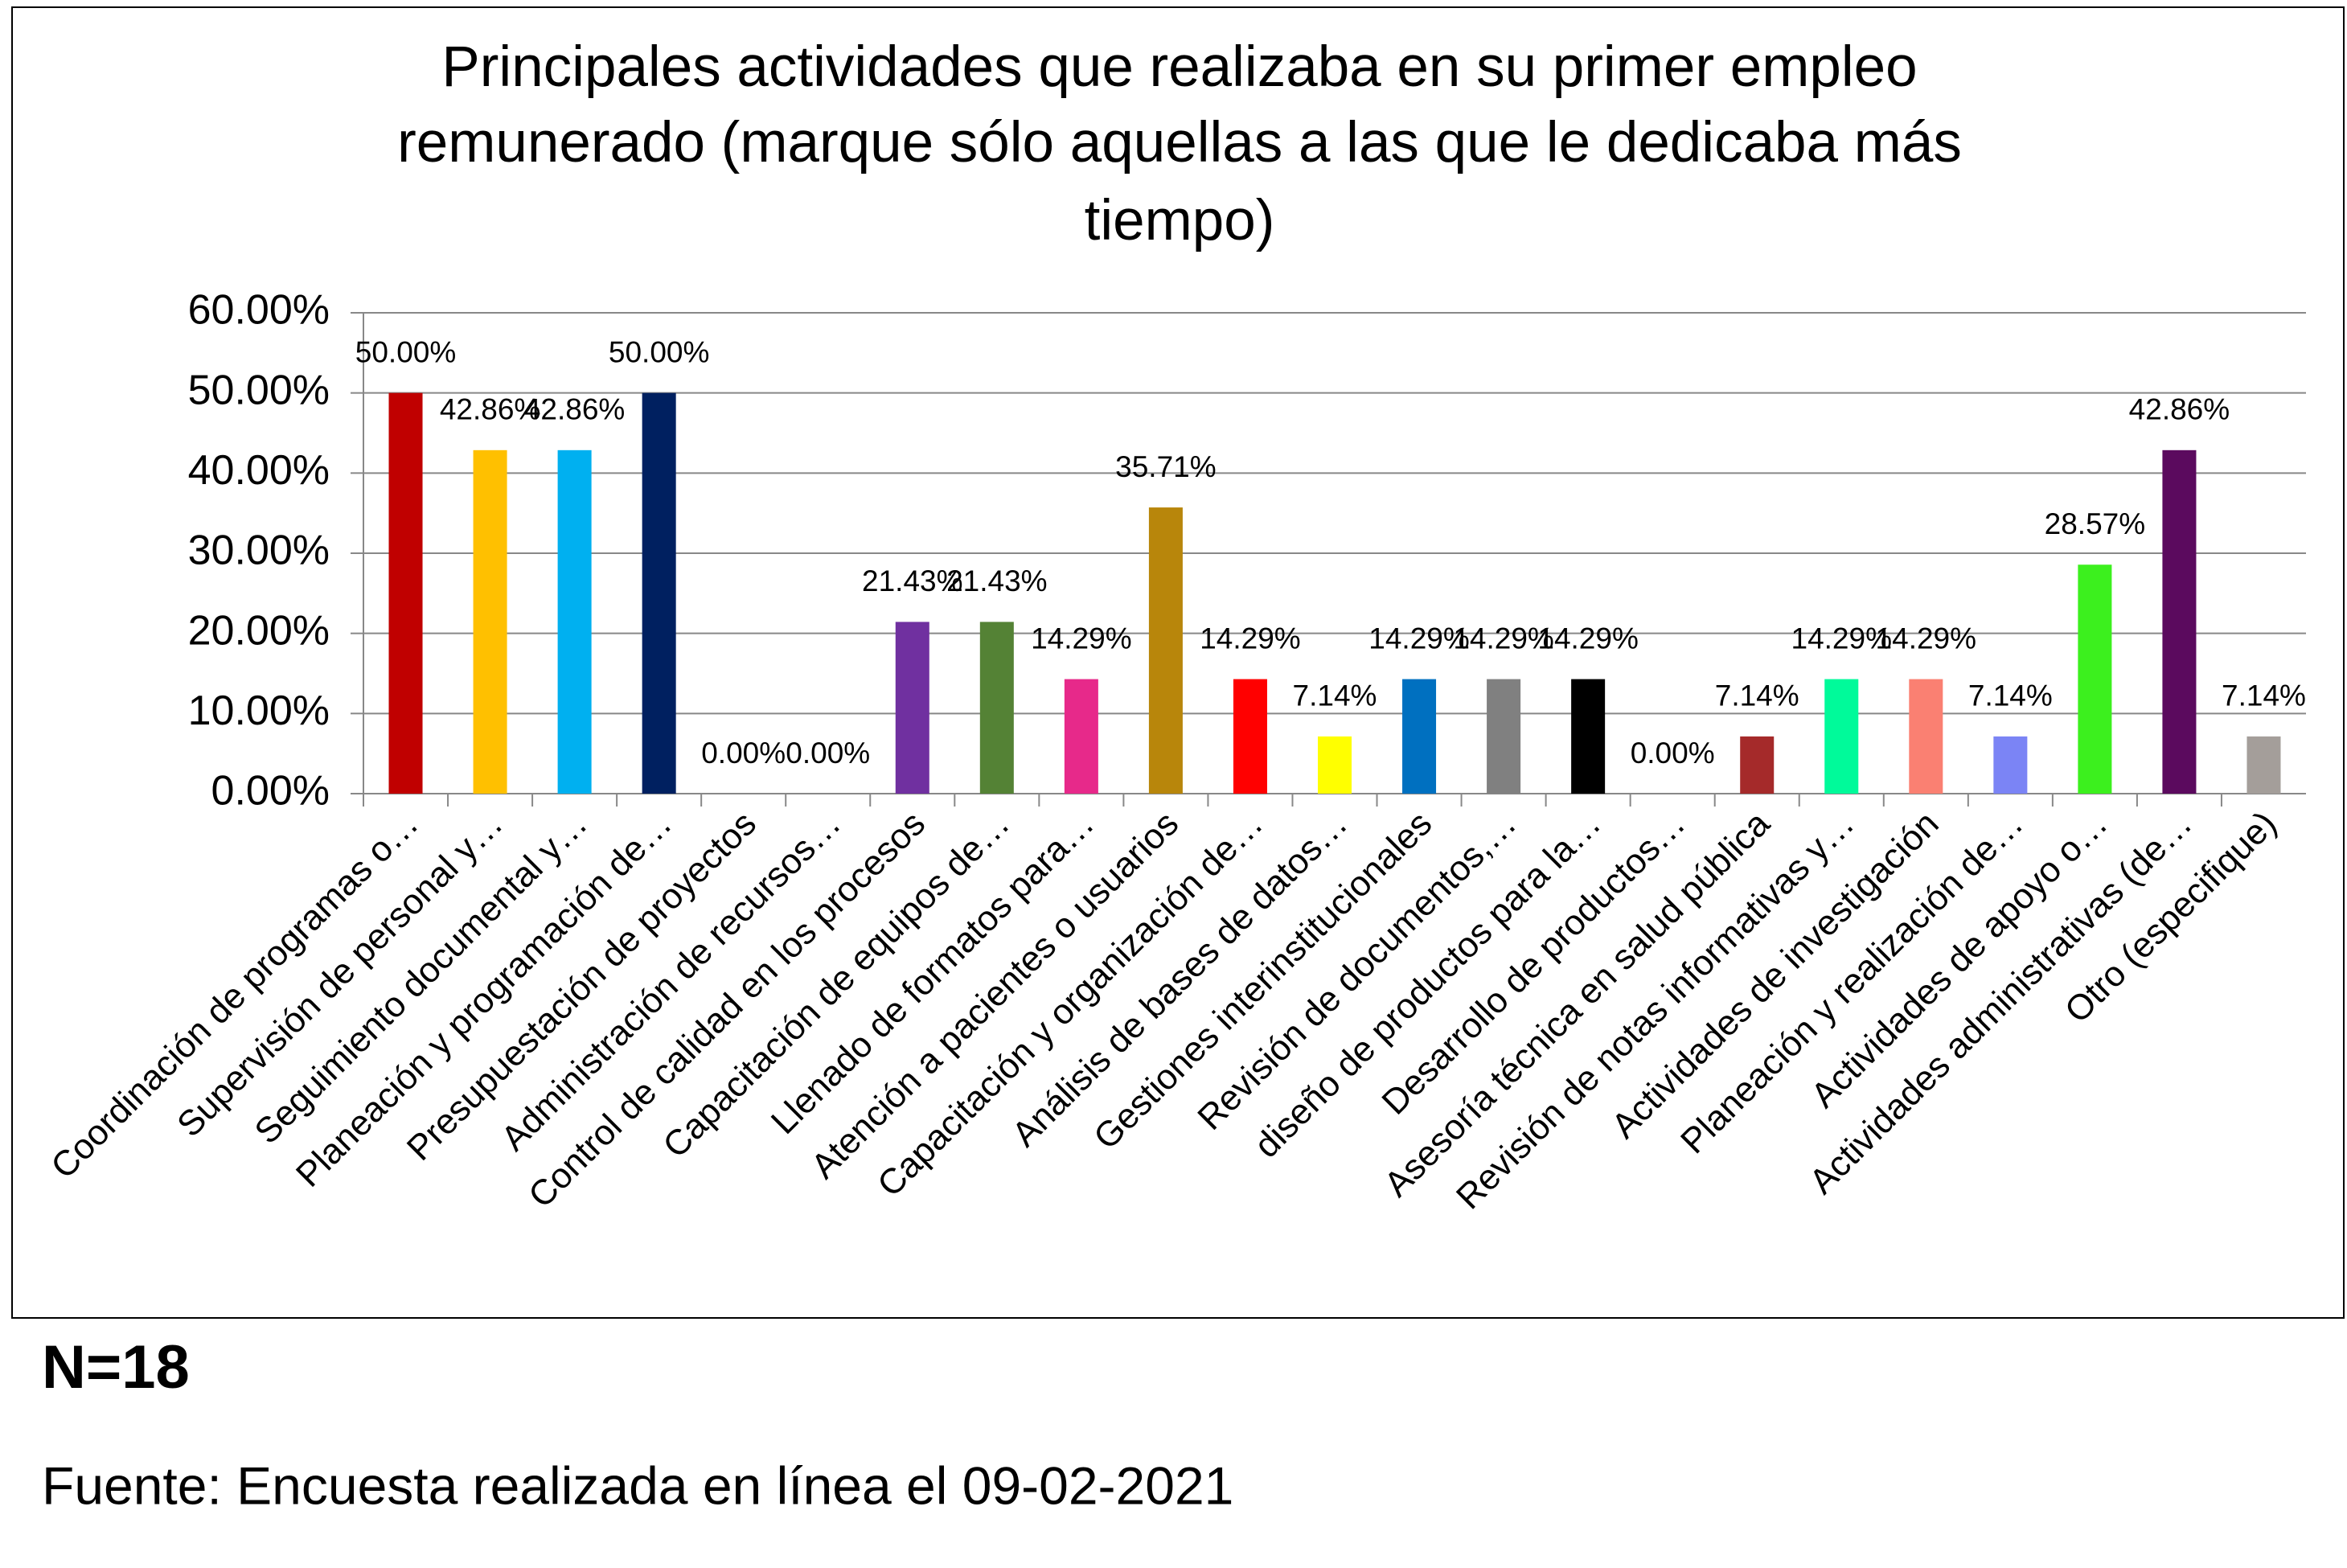 The width and height of the screenshot is (2347, 1568). What do you see at coordinates (259, 470) in the screenshot?
I see `y-tick-label: 40.00%` at bounding box center [259, 470].